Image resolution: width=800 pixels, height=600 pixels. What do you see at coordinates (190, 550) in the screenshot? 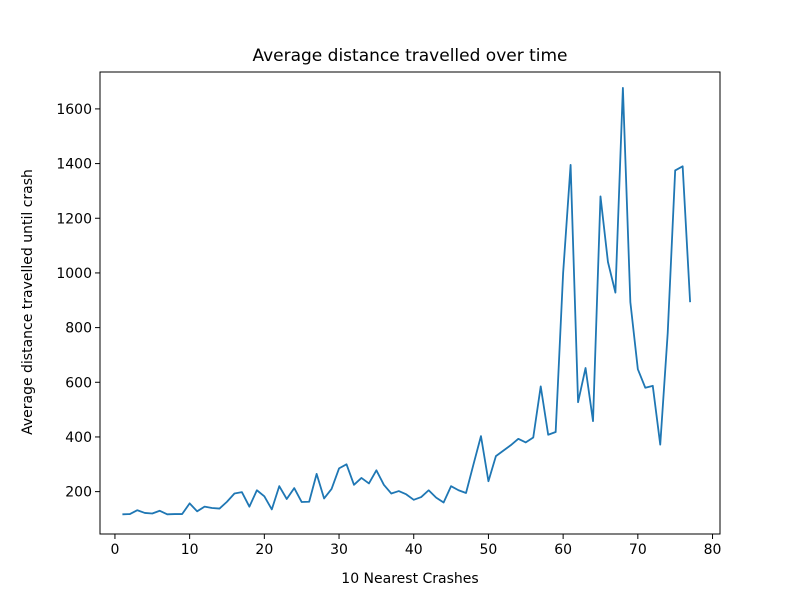
I see `x-tick-label: 10` at bounding box center [190, 550].